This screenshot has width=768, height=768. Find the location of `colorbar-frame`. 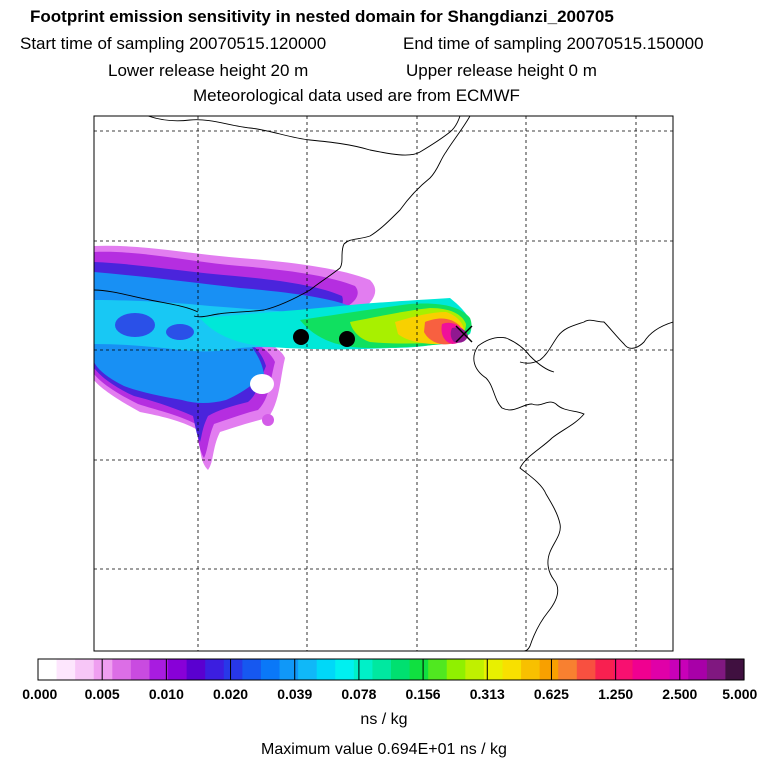

colorbar-frame is located at coordinates (391, 669).